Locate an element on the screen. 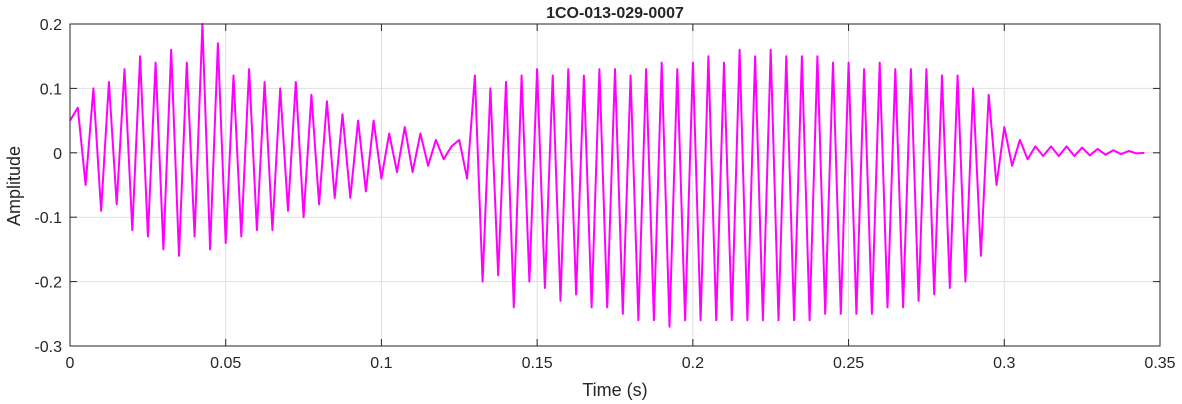 This screenshot has height=404, width=1182. x-tick-label: 0.2 is located at coordinates (693, 363).